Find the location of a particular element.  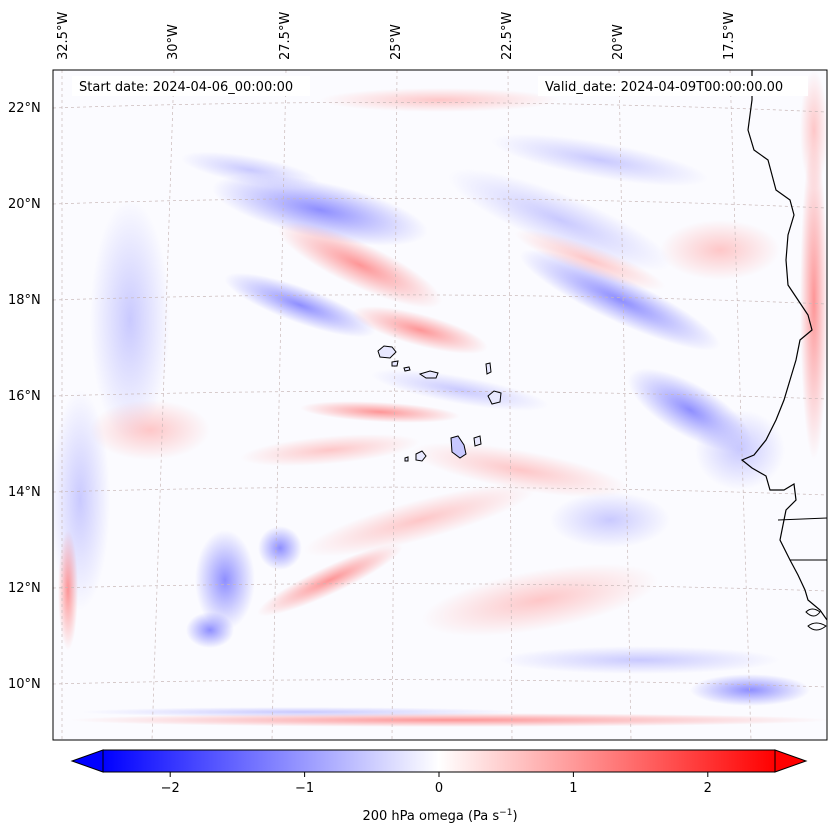

colorbar-tick-label: 0 is located at coordinates (439, 788).